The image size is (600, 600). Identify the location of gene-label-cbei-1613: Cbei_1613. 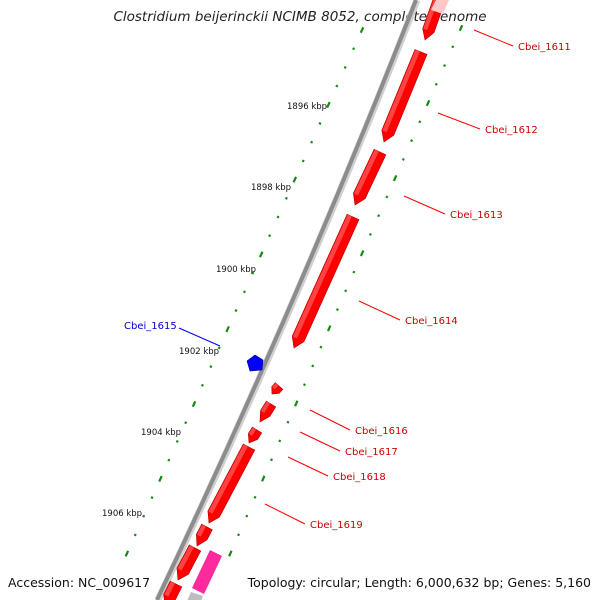
(476, 215).